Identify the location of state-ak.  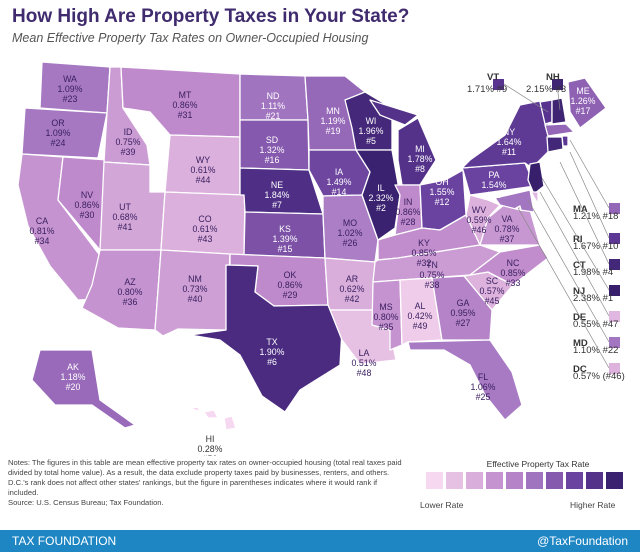
(83, 389).